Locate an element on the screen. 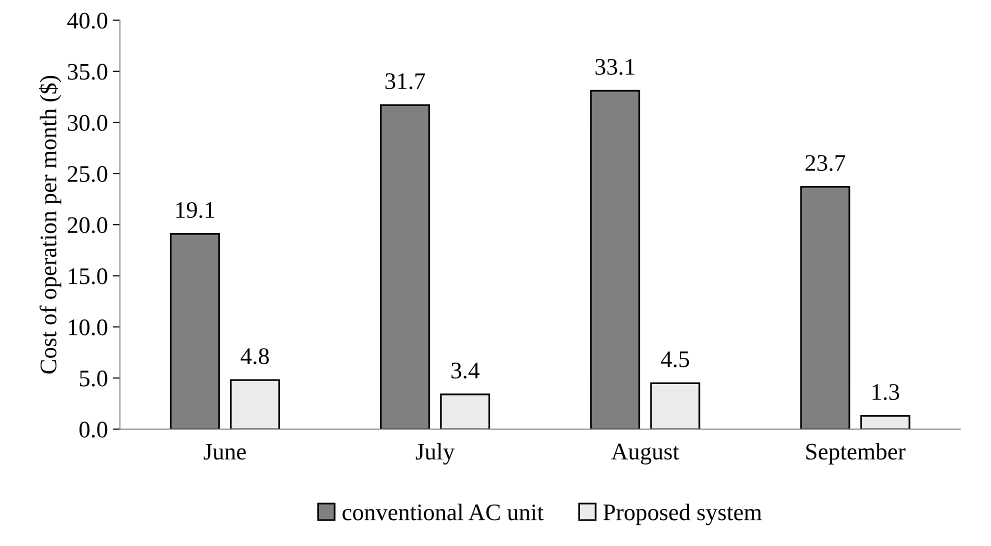  data-label: 19.1 is located at coordinates (195, 210).